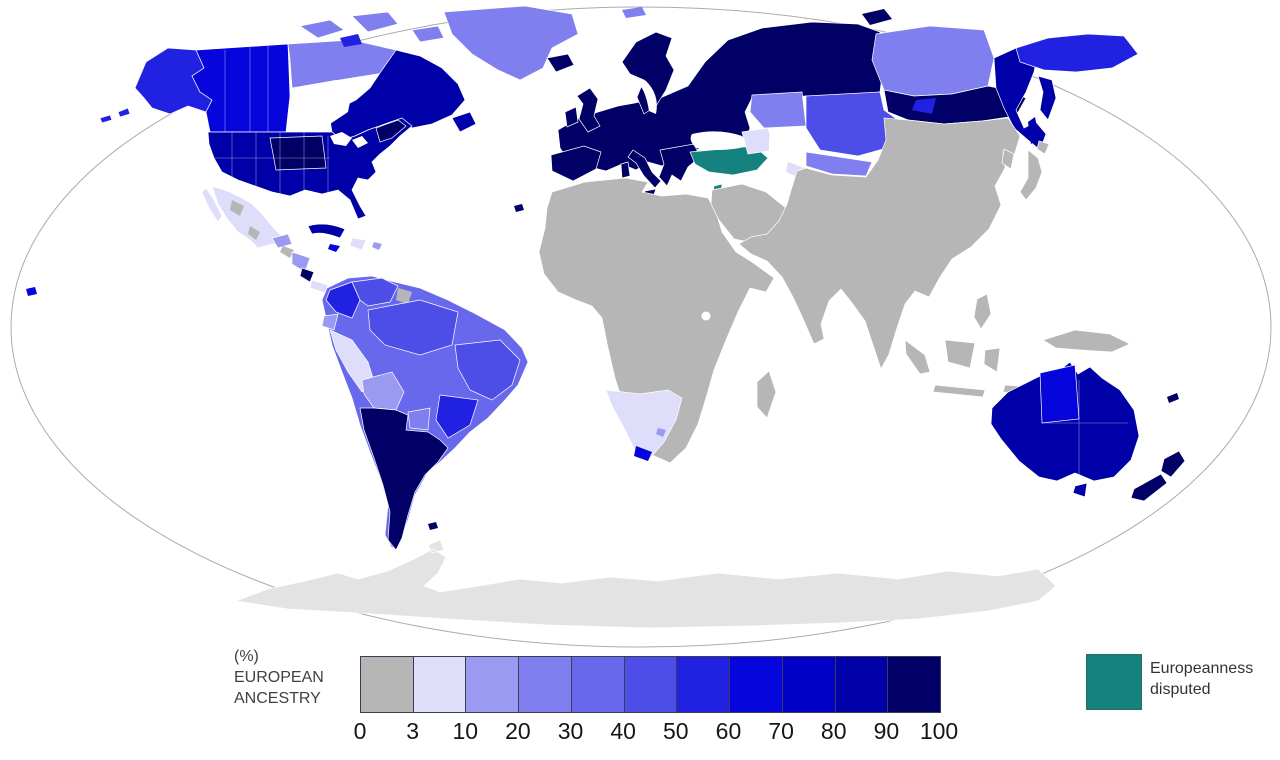  I want to click on legend-tick-90: 90, so click(886, 731).